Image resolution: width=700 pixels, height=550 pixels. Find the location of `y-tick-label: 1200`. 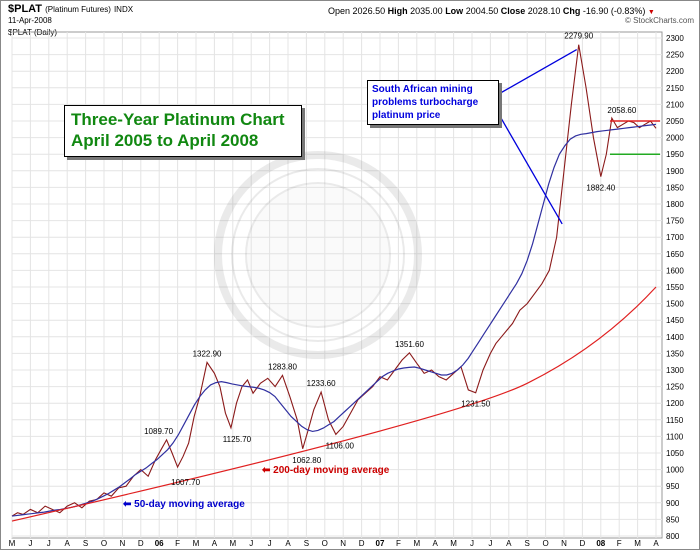

y-tick-label: 1200 is located at coordinates (675, 403).